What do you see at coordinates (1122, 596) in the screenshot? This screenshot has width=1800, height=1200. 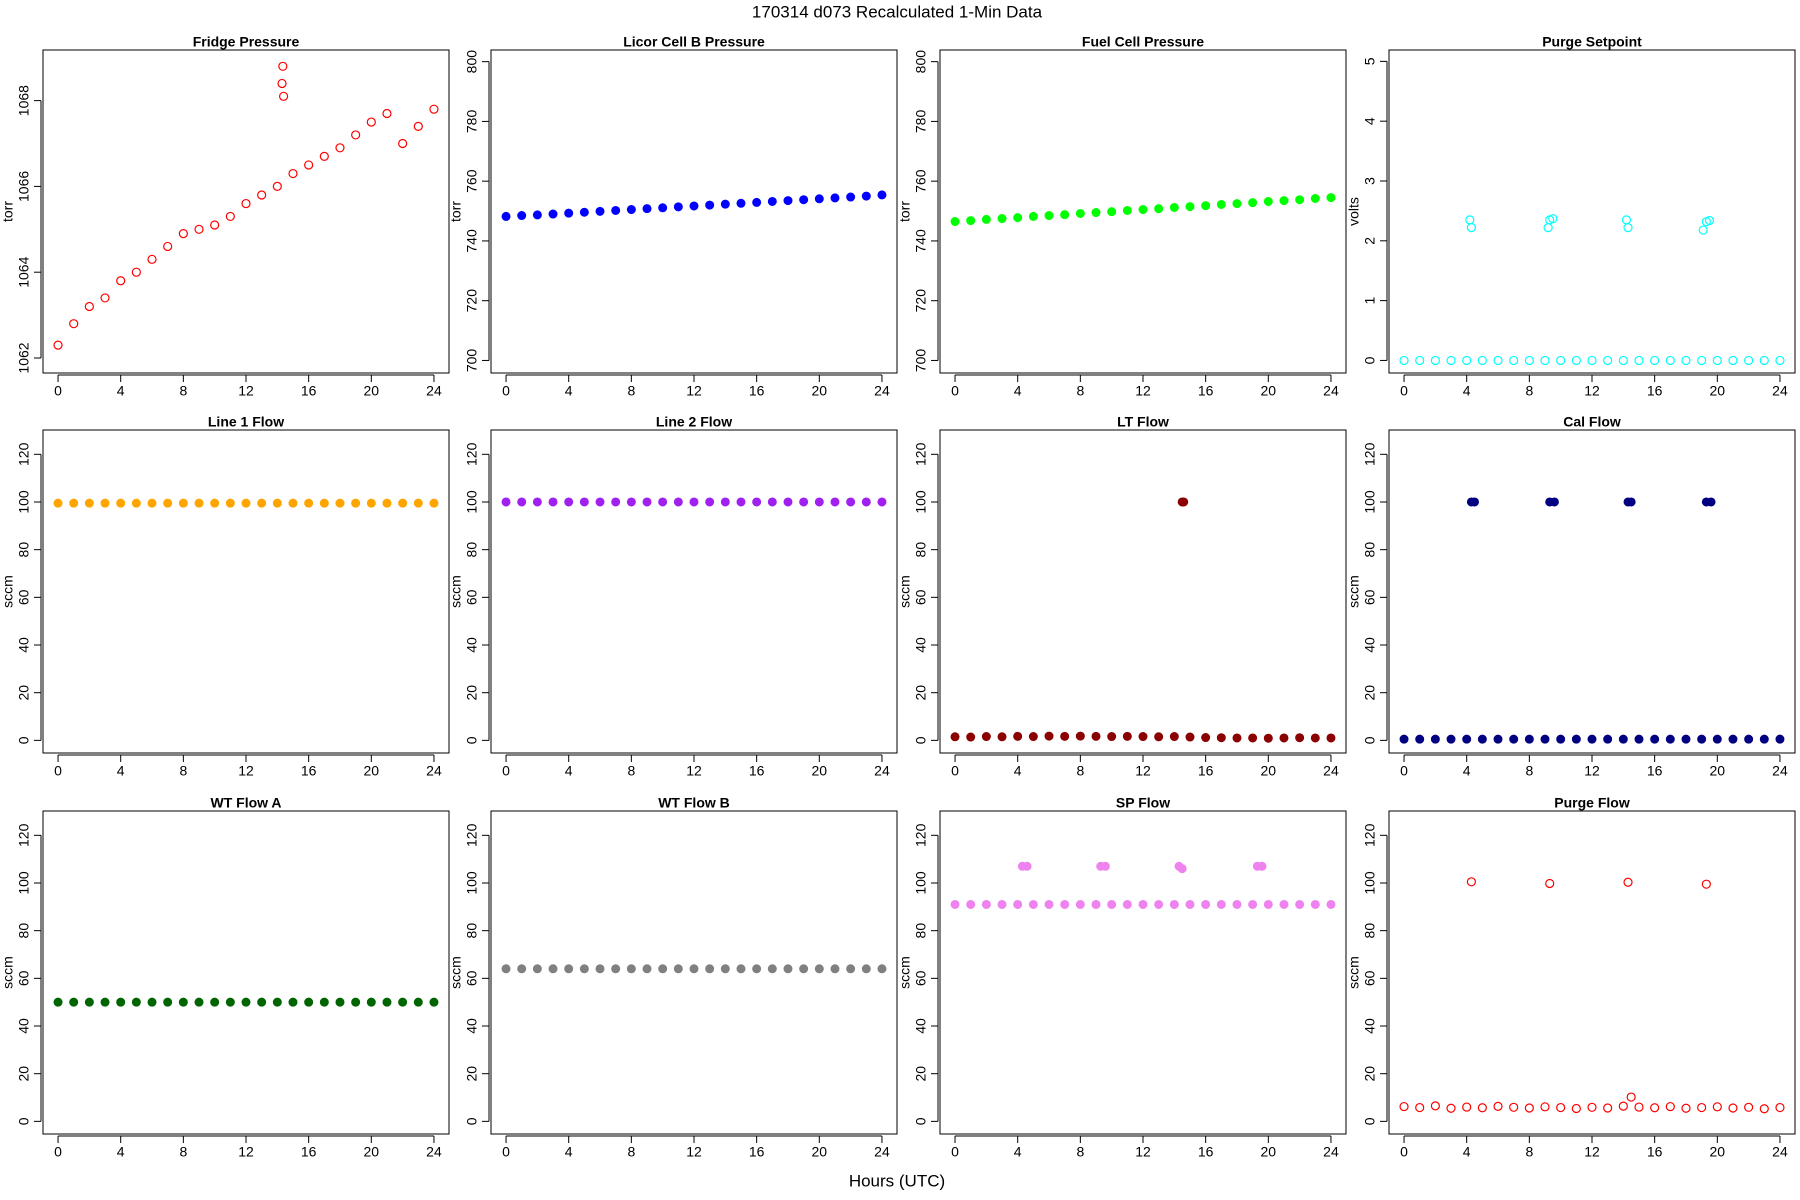 I see `panel: LT Flow sccm 0 4 8 12 16 20 24 0 20 40 60 80 100 120` at bounding box center [1122, 596].